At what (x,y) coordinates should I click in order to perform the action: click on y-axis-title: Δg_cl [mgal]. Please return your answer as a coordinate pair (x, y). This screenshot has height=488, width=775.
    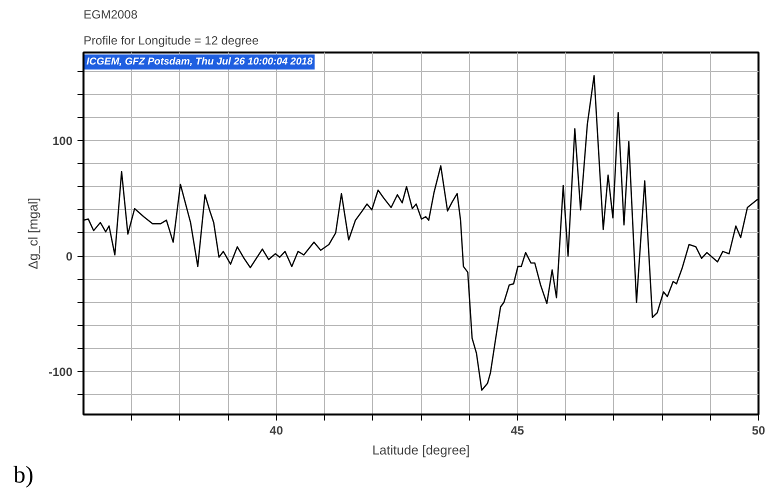
    Looking at the image, I should click on (32, 234).